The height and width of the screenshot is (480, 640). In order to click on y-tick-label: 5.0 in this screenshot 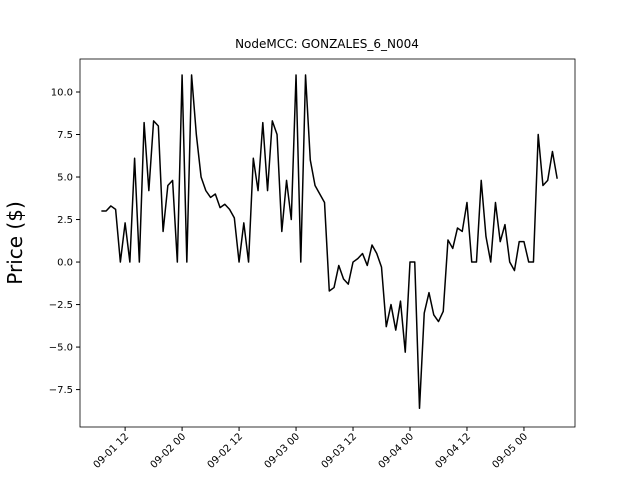, I will do `click(65, 178)`.